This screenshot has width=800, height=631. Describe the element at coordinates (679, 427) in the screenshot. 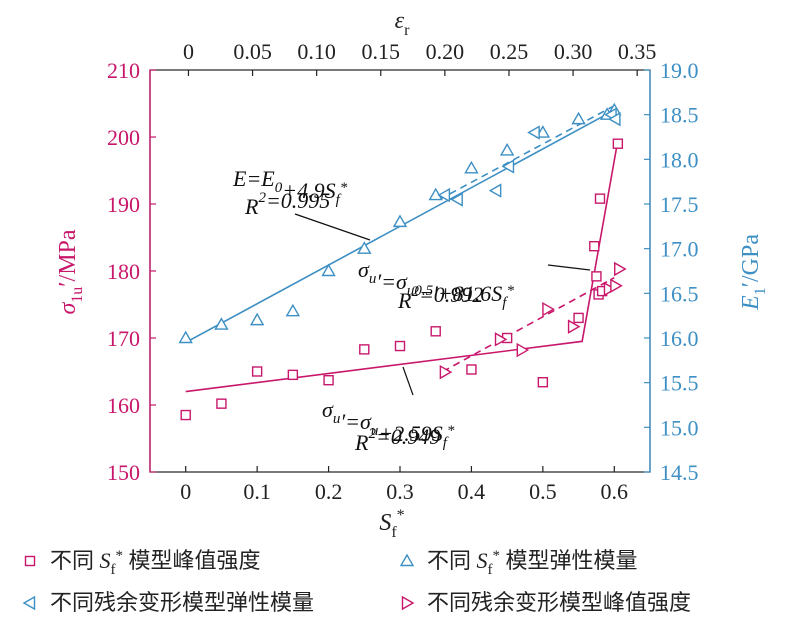

I see `right-tick-label: 15.0` at that location.